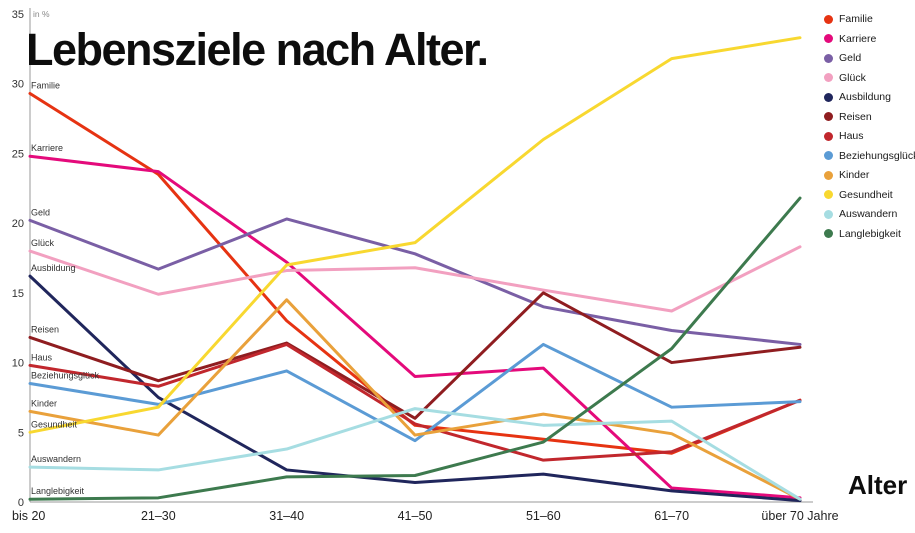 The width and height of the screenshot is (915, 533). I want to click on legend-item: Ausbildung, so click(869, 97).